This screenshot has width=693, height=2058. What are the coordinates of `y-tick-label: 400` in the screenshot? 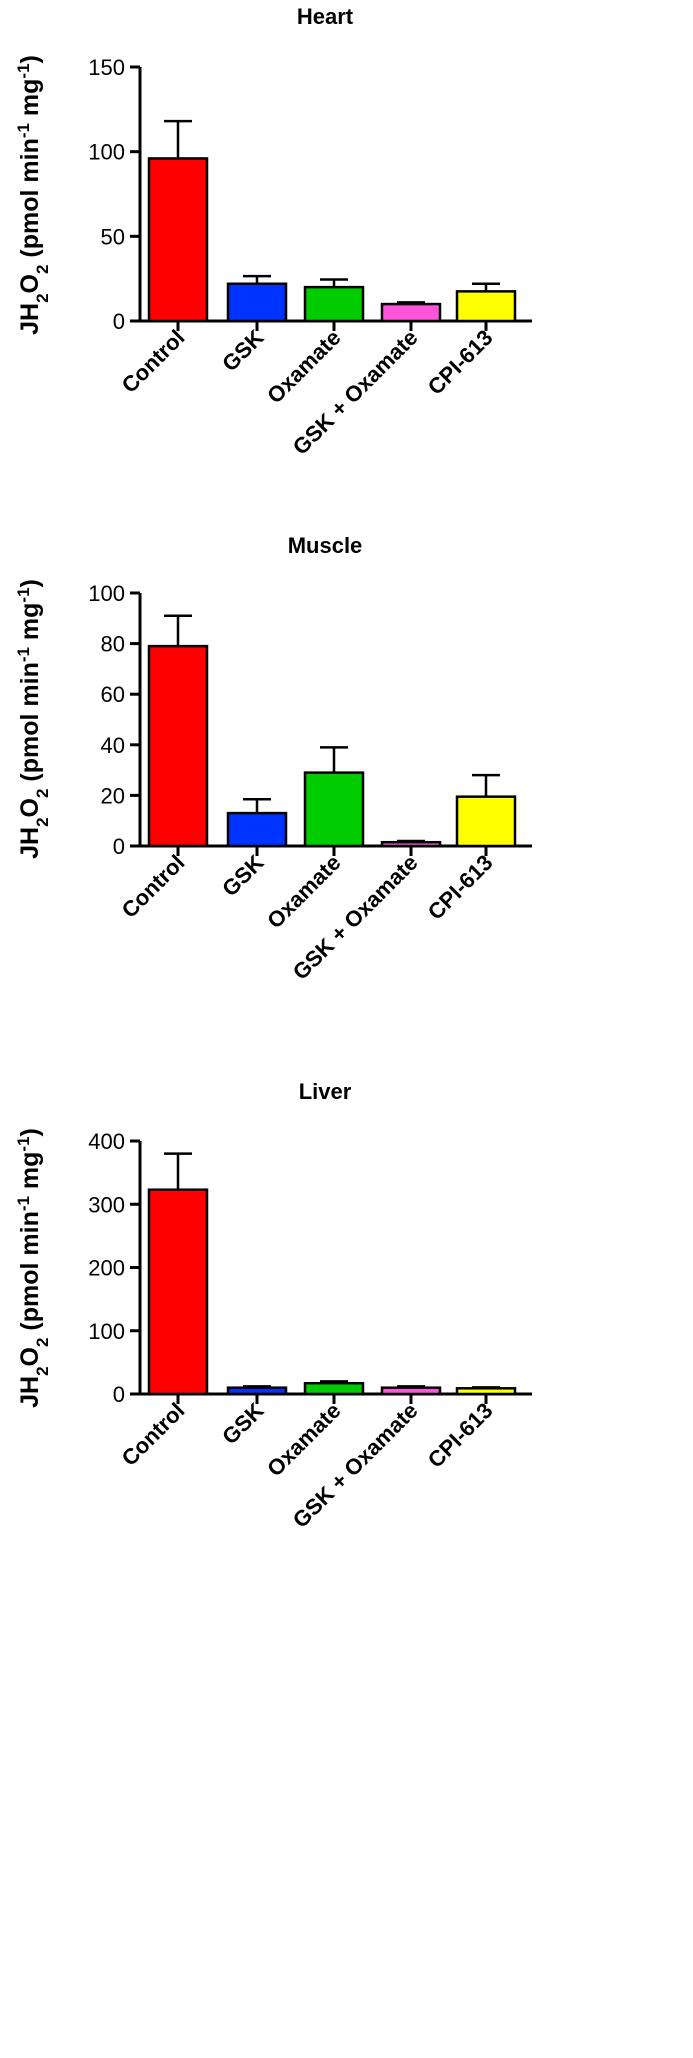 It's located at (106, 1141).